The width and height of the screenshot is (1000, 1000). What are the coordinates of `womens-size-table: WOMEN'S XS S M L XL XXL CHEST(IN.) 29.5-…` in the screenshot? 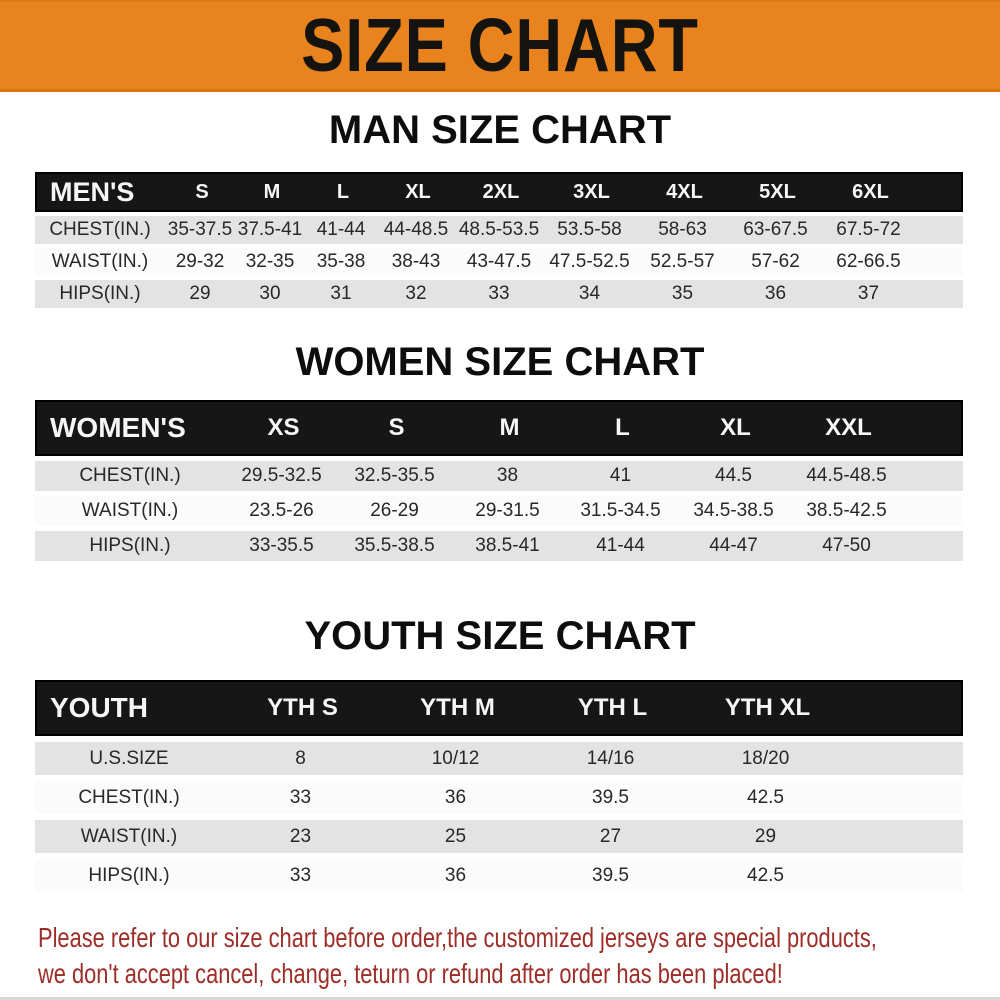 It's located at (499, 480).